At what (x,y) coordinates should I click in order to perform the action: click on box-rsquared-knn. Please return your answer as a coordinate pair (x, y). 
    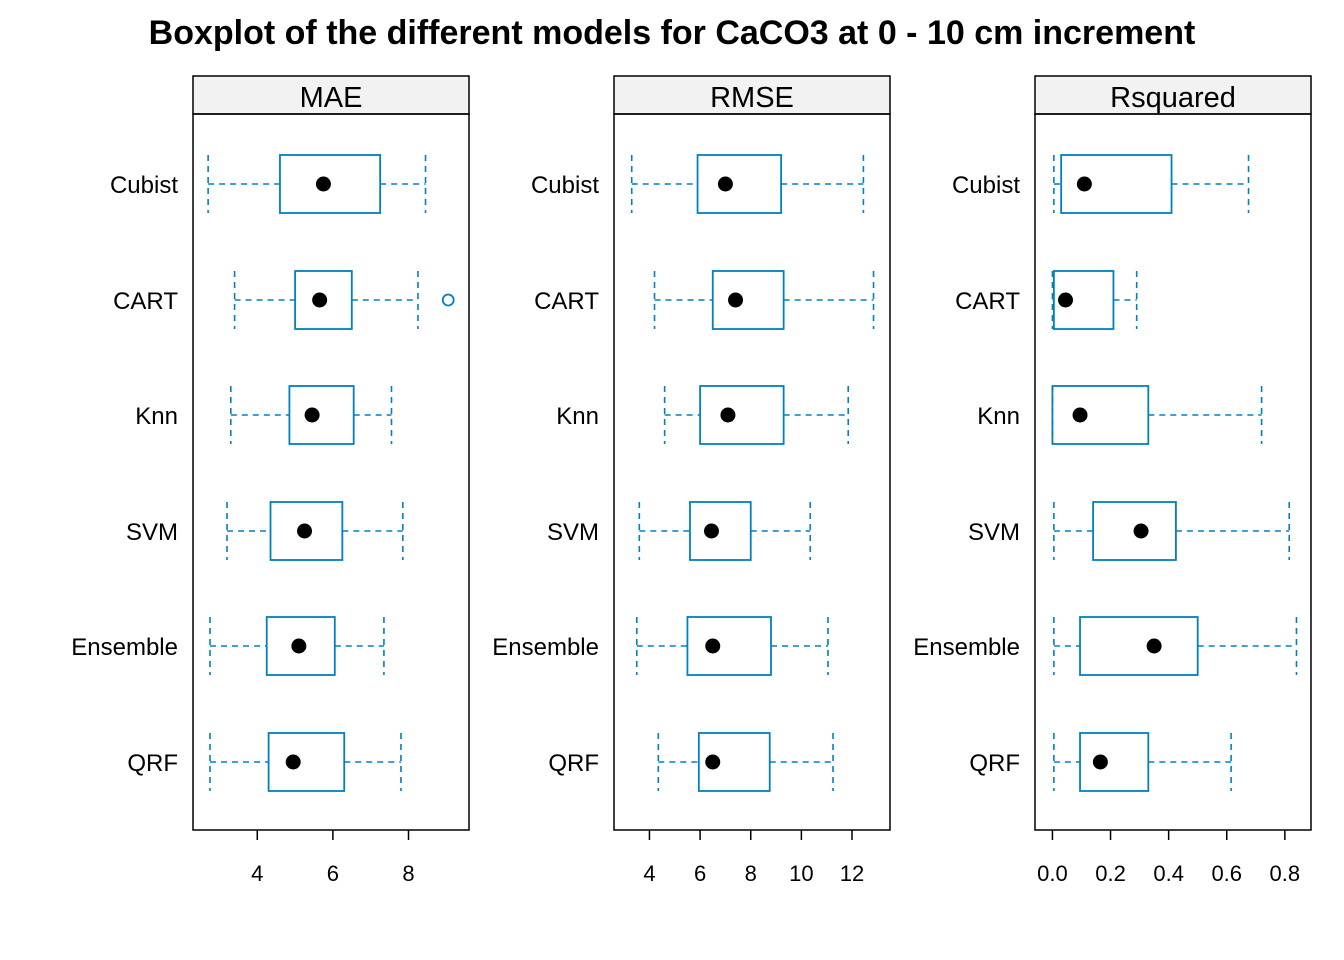
    Looking at the image, I should click on (1157, 415).